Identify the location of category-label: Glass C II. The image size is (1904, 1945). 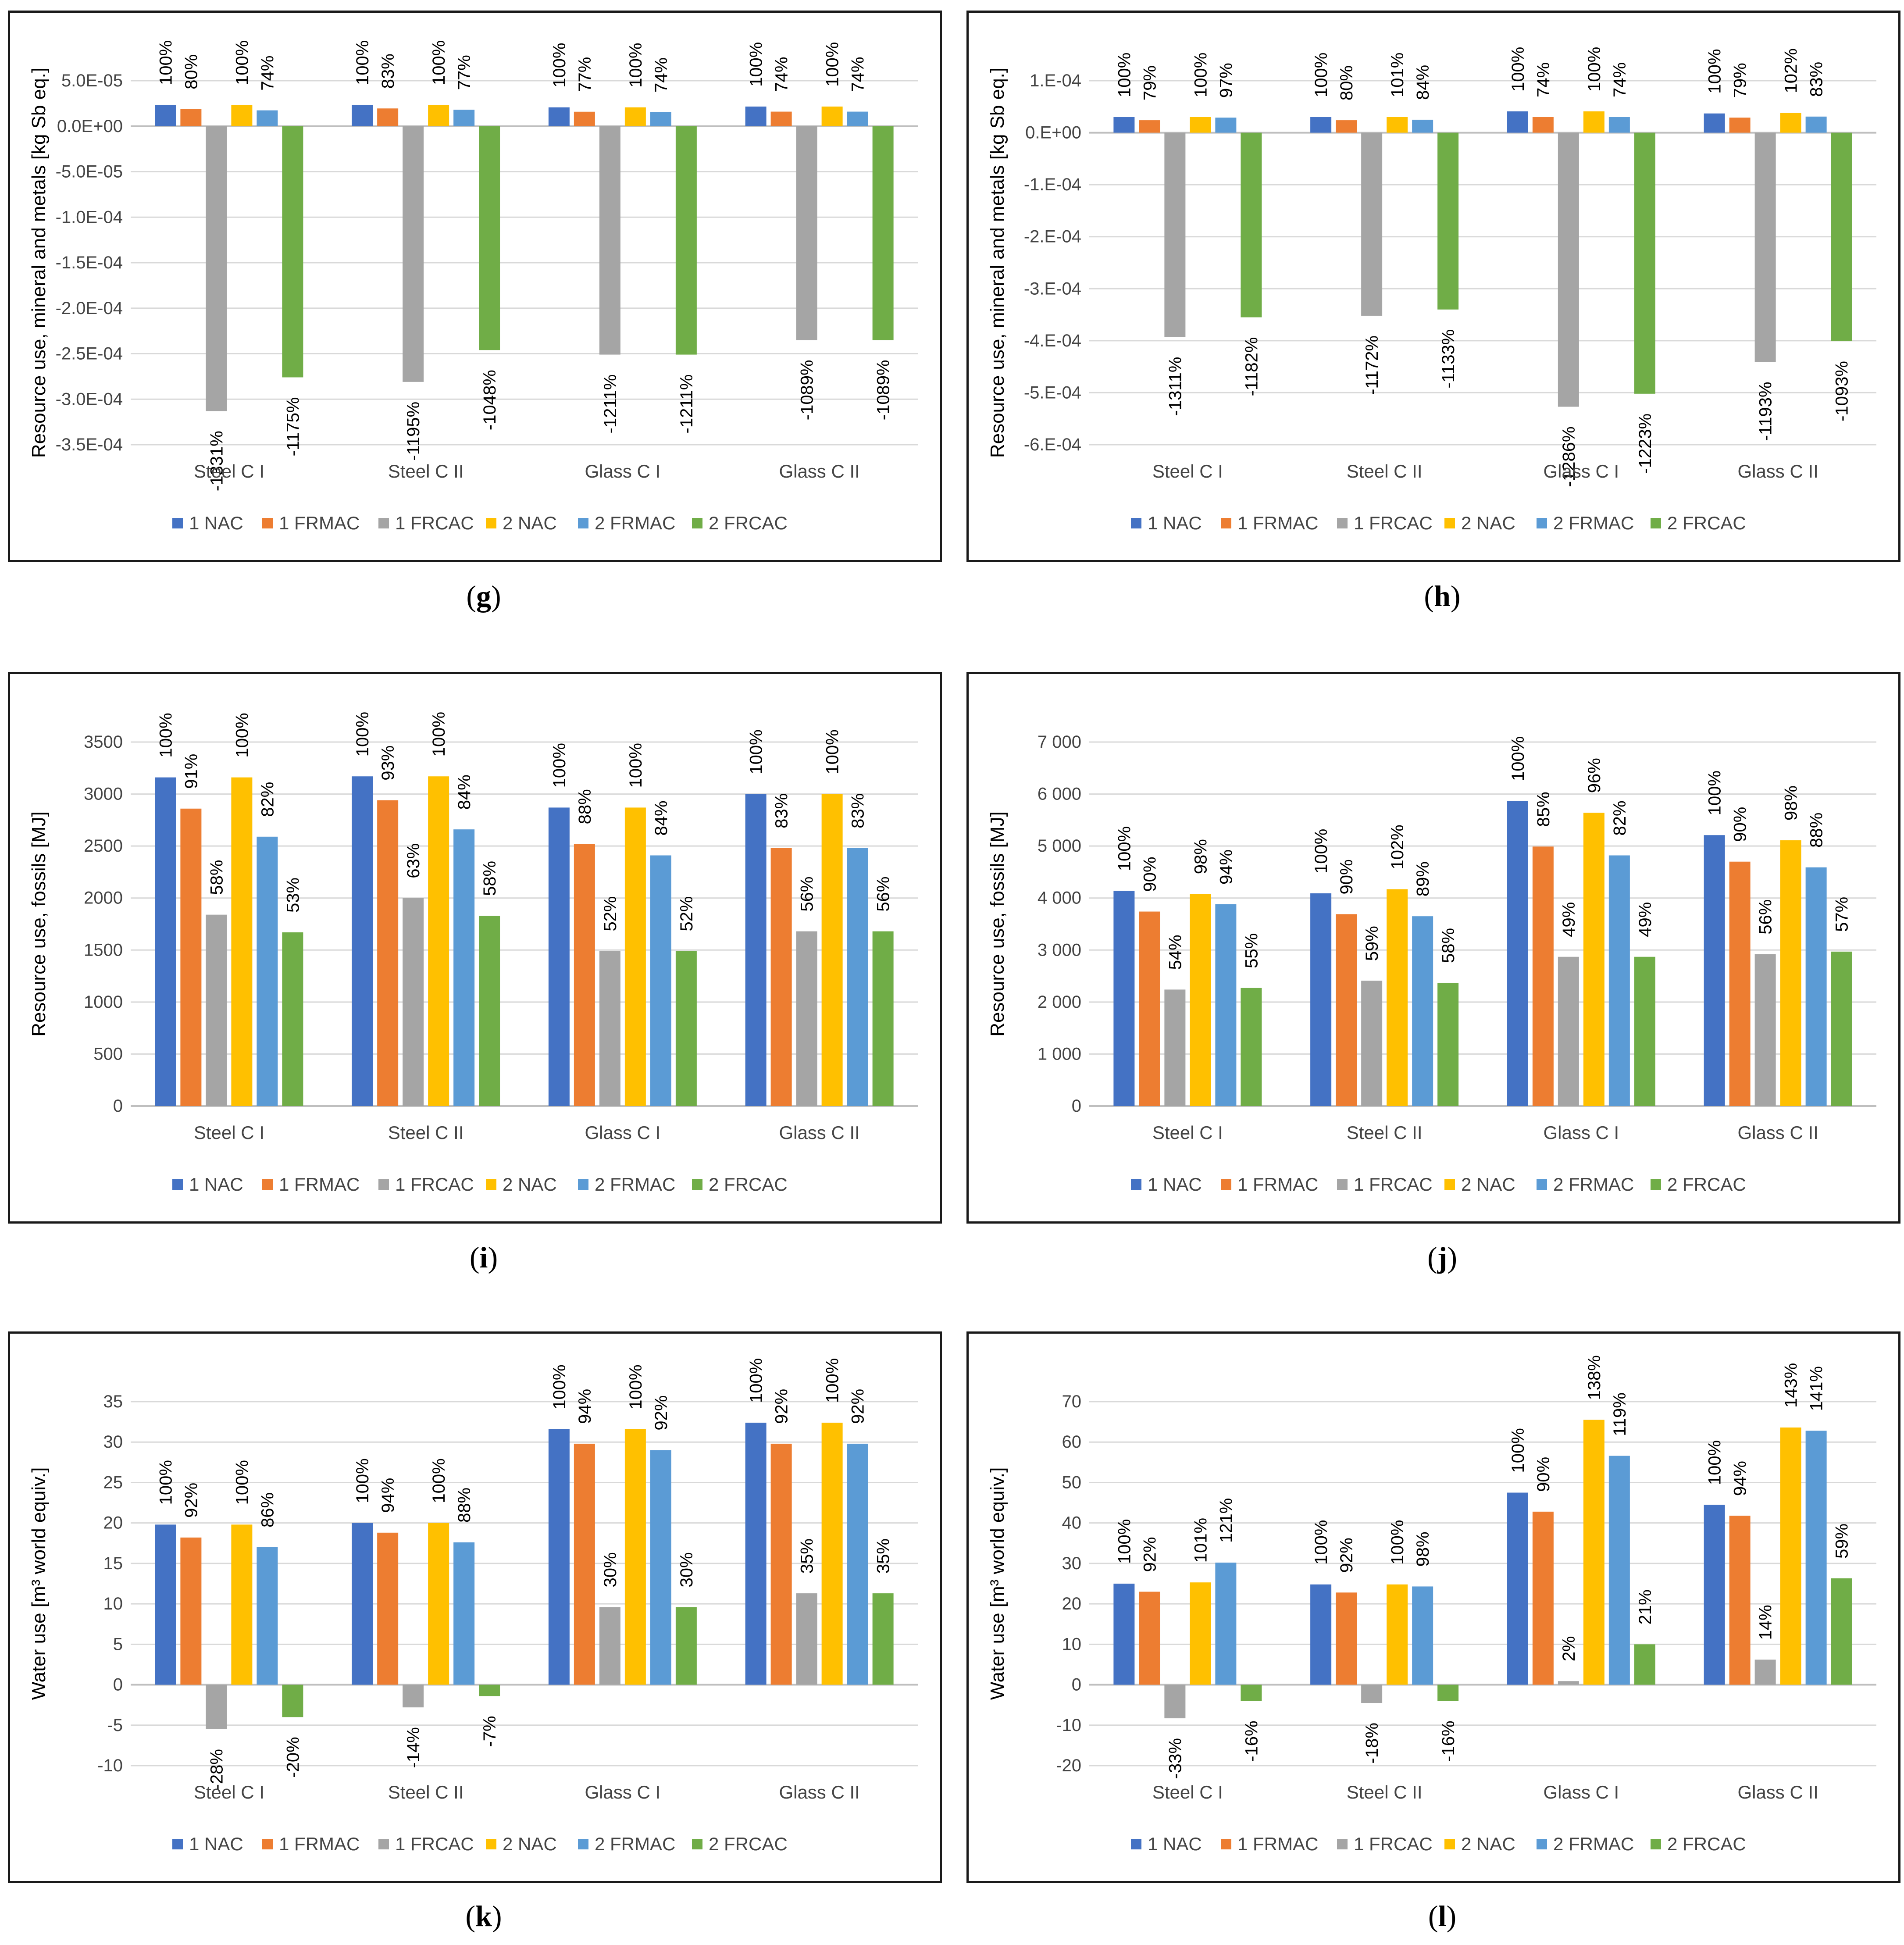
(1777, 1792).